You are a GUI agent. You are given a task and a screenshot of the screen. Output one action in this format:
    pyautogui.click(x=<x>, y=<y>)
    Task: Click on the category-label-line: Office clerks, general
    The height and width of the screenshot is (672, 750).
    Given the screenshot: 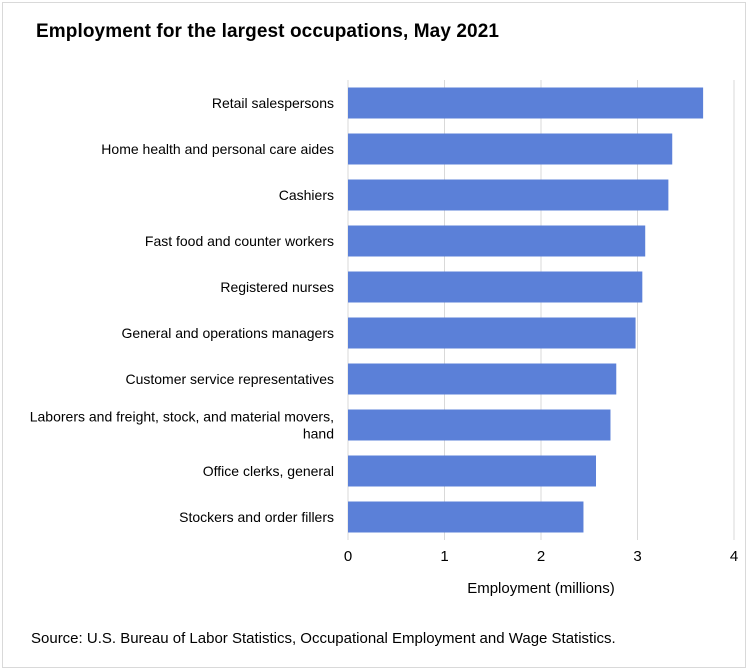 What is the action you would take?
    pyautogui.click(x=268, y=471)
    